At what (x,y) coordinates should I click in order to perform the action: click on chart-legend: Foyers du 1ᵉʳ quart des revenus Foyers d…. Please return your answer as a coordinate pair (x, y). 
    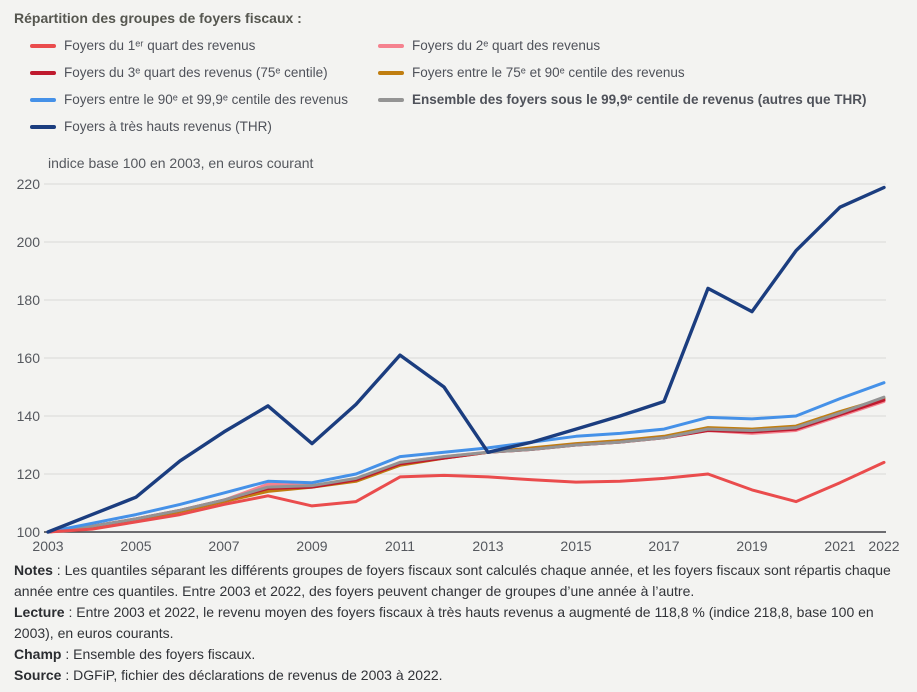
    Looking at the image, I should click on (466, 86).